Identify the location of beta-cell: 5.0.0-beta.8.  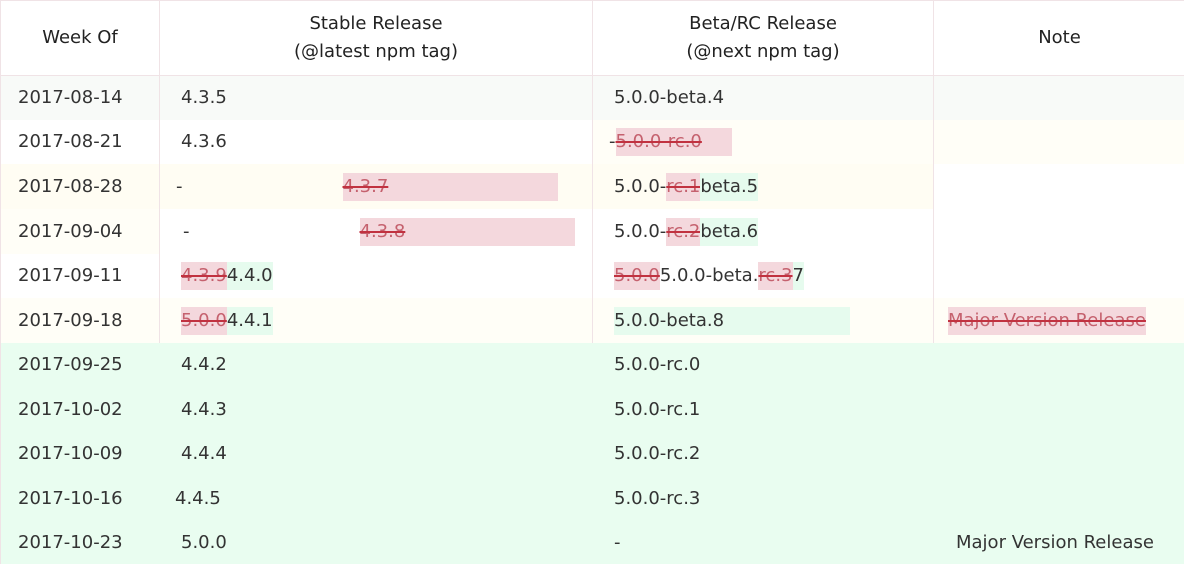
(763, 320).